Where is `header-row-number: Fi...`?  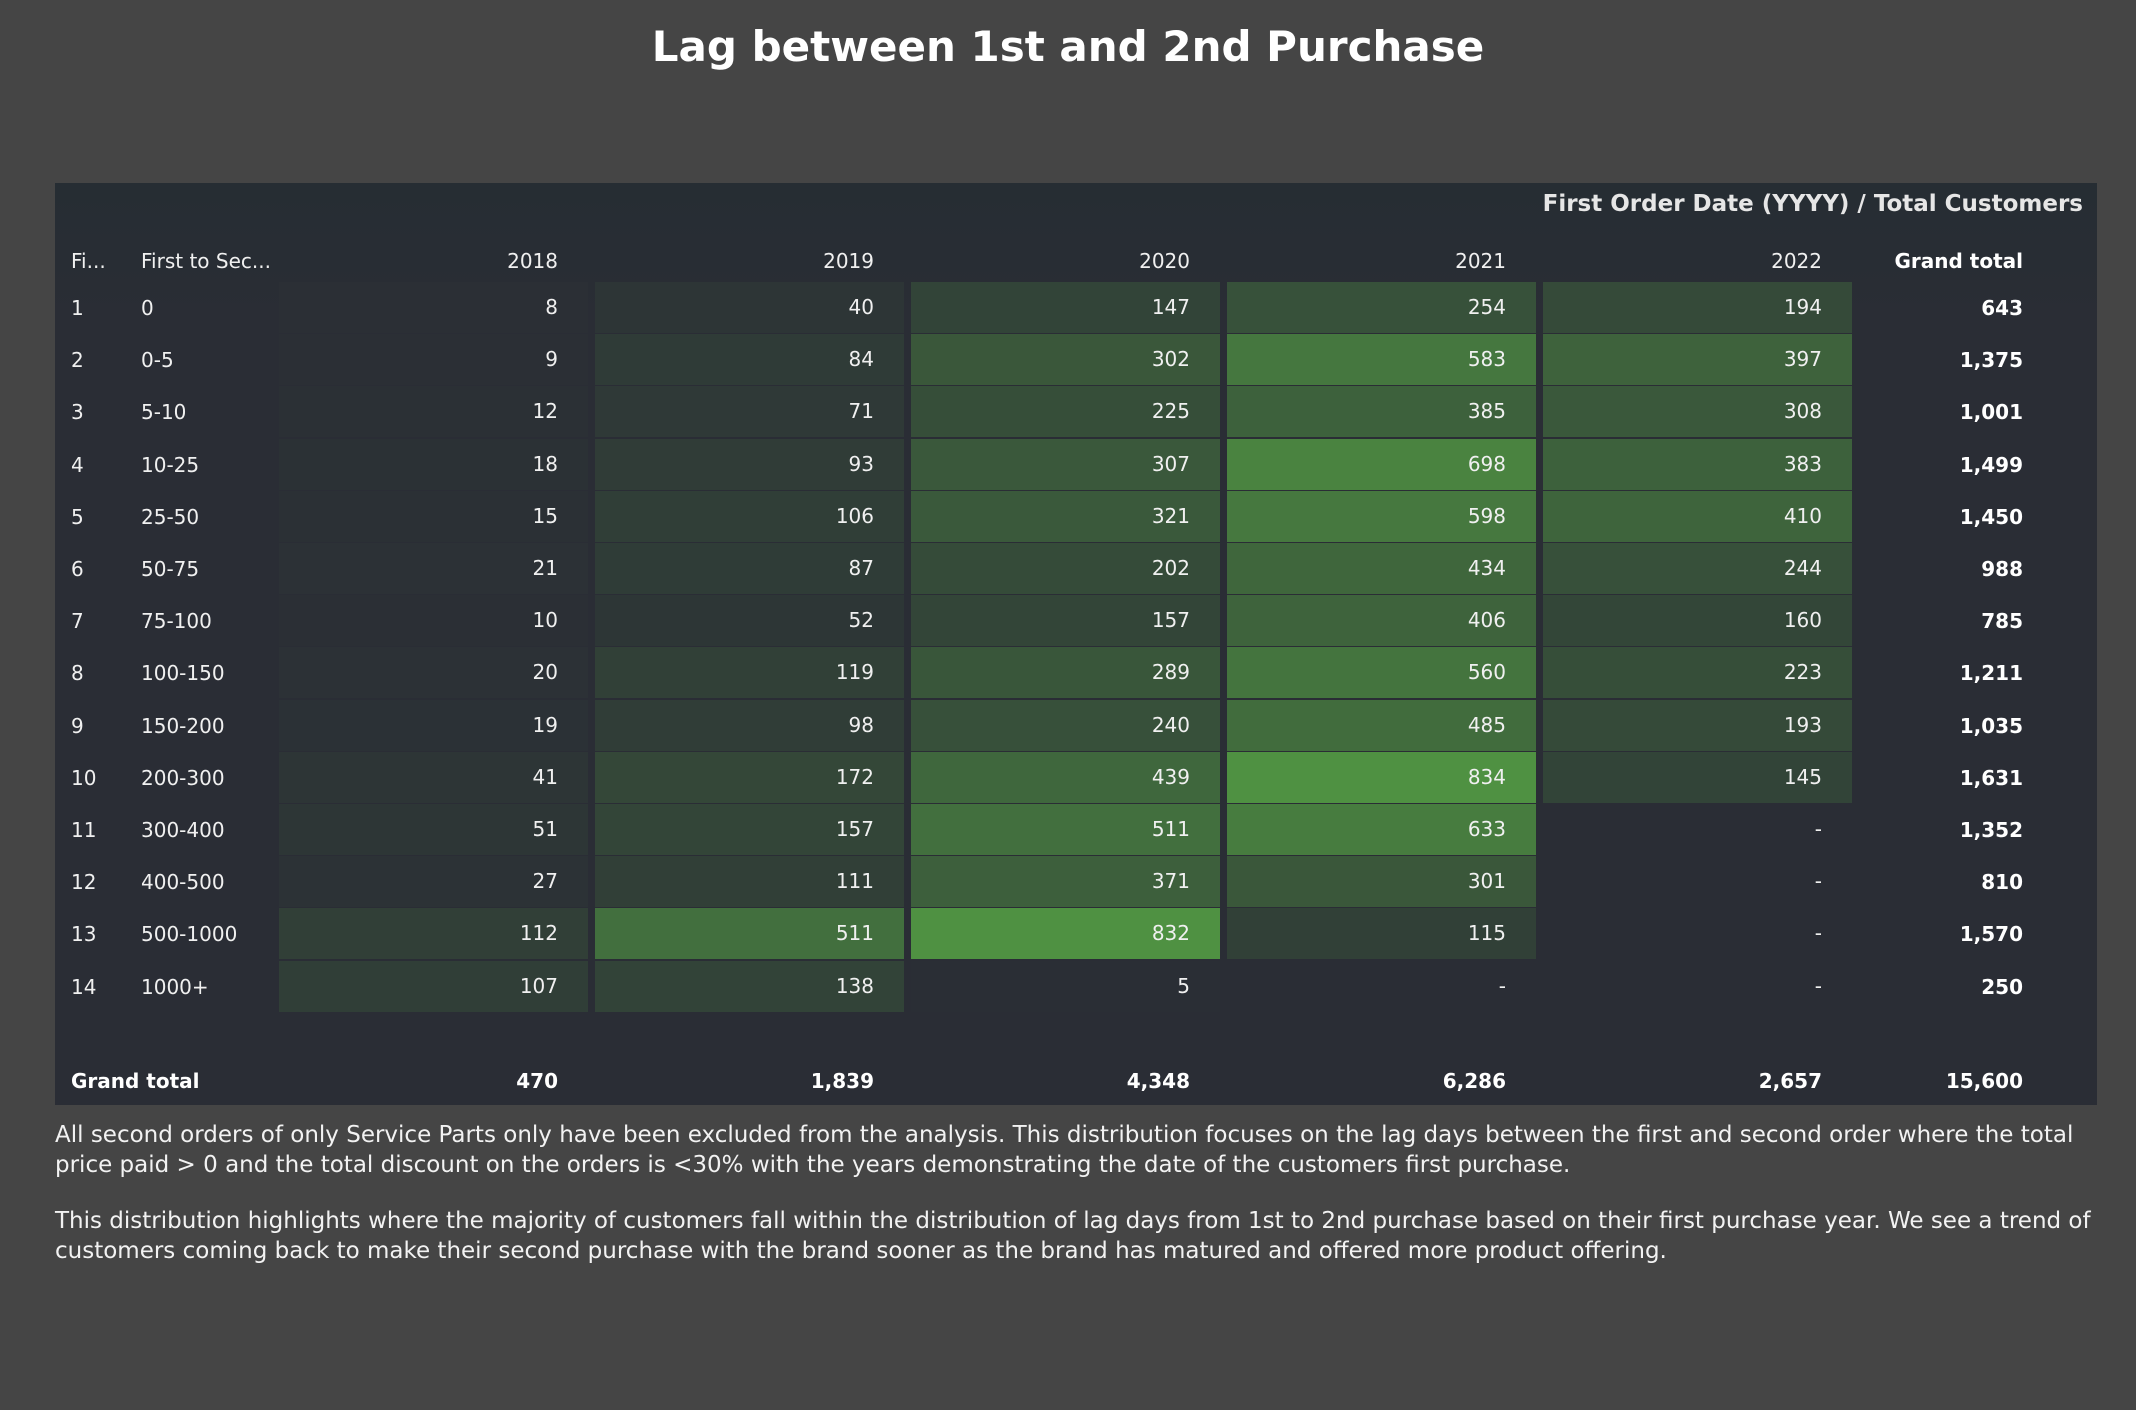
header-row-number: Fi... is located at coordinates (88, 261).